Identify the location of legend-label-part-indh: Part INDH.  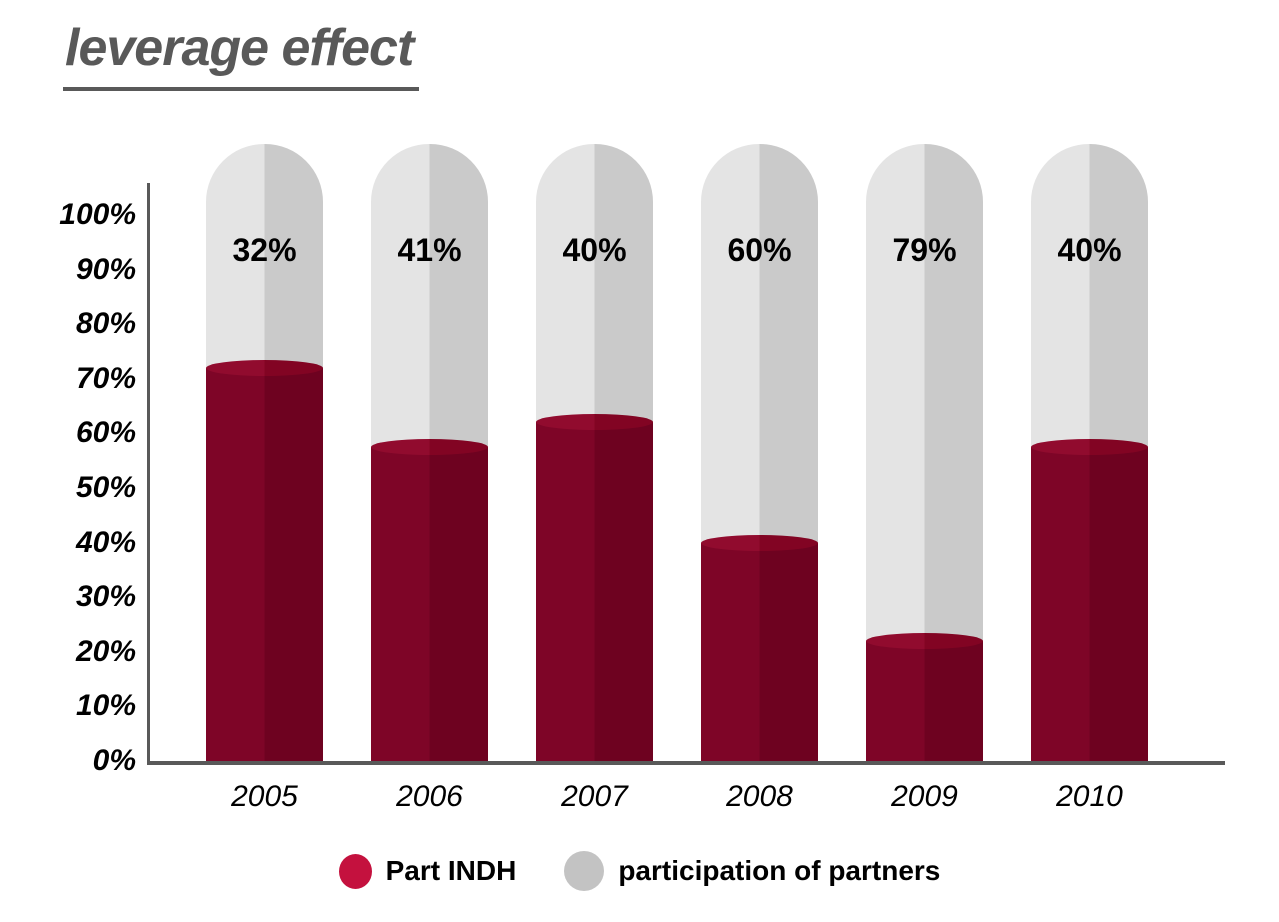
(451, 870).